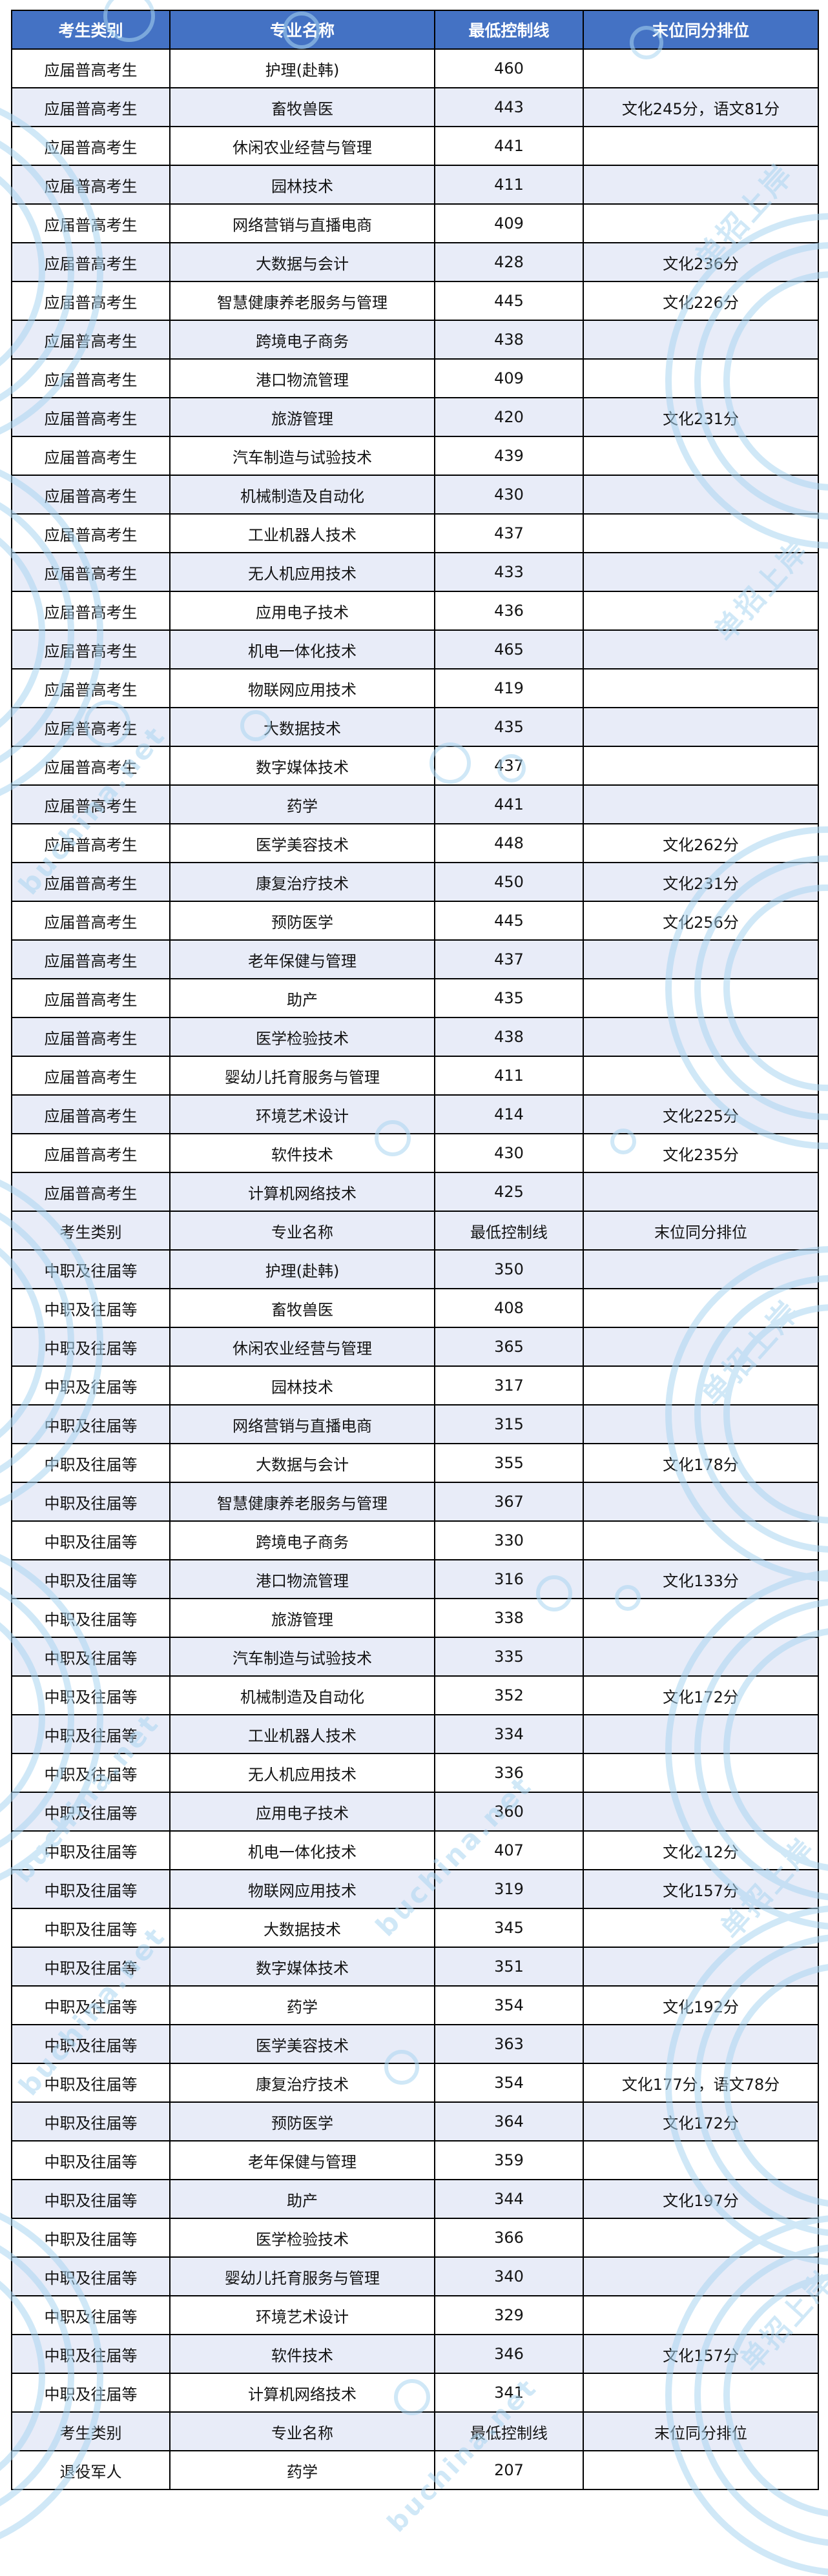 This screenshot has width=828, height=2576. What do you see at coordinates (509, 2161) in the screenshot?
I see `score-cell: 359` at bounding box center [509, 2161].